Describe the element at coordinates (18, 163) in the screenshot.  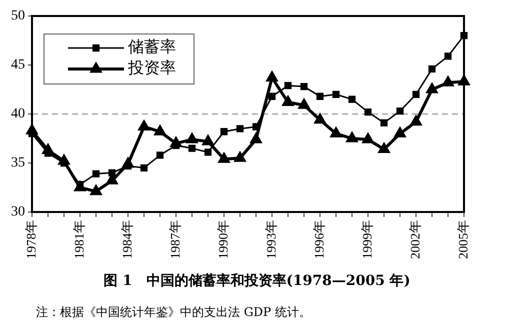
I see `y-tick-label: 35` at that location.